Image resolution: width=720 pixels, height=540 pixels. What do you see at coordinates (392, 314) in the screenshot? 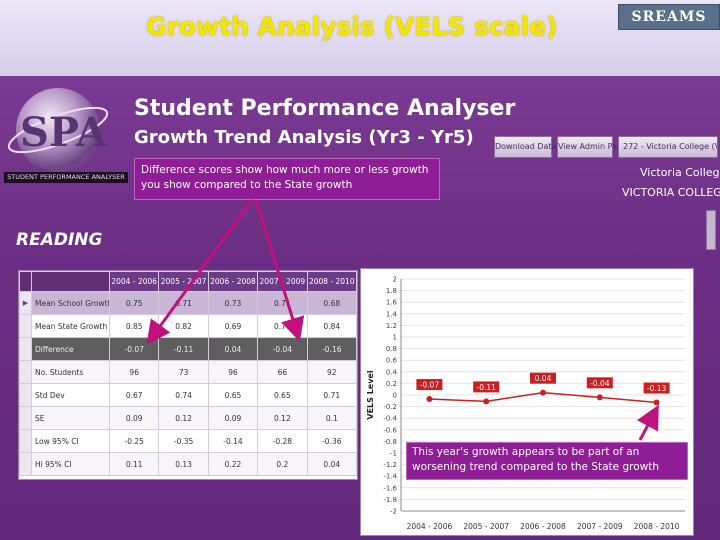
I see `y-tick-label: 1.4` at bounding box center [392, 314].